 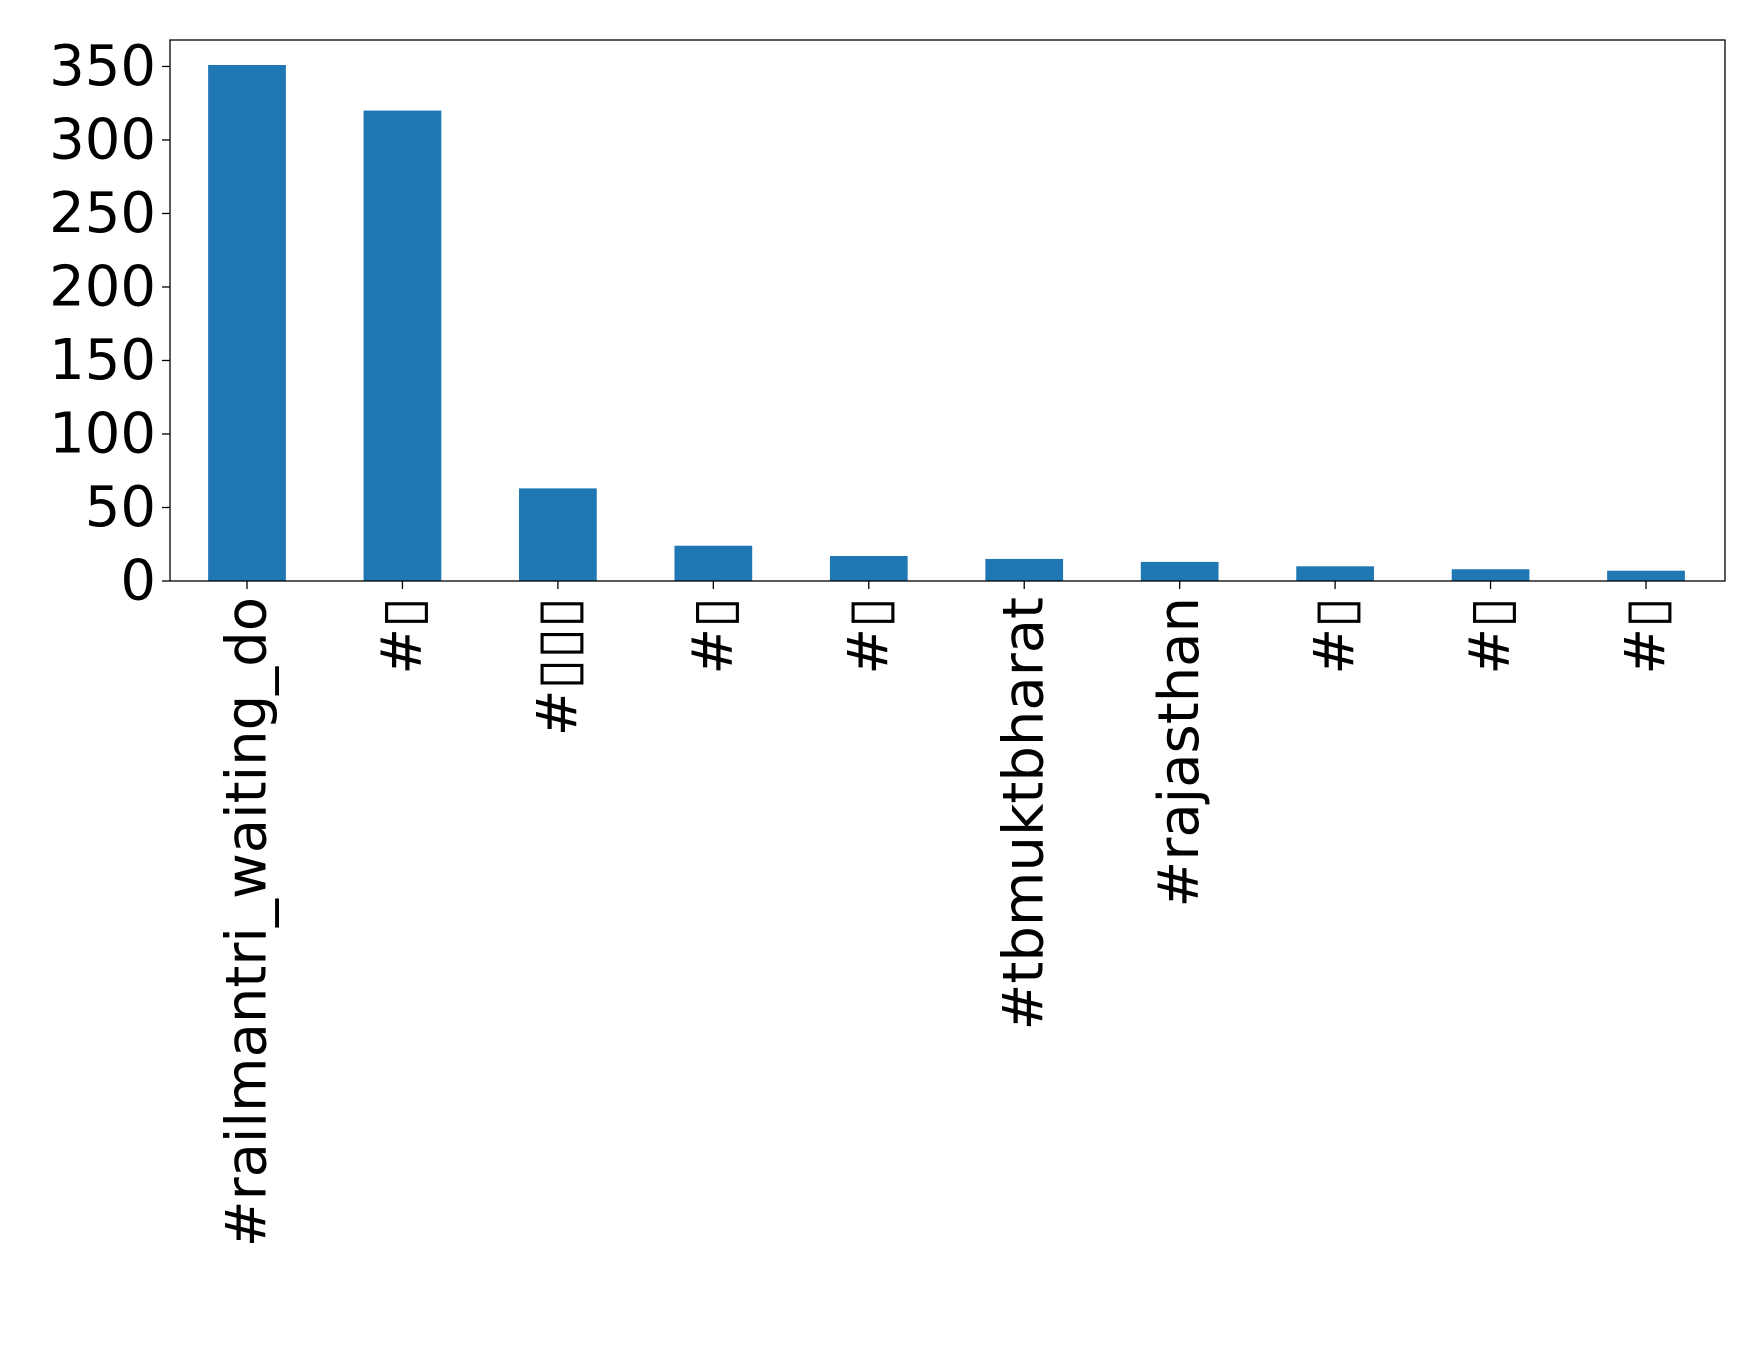 What do you see at coordinates (120, 507) in the screenshot?
I see `y-tick-label: 50` at bounding box center [120, 507].